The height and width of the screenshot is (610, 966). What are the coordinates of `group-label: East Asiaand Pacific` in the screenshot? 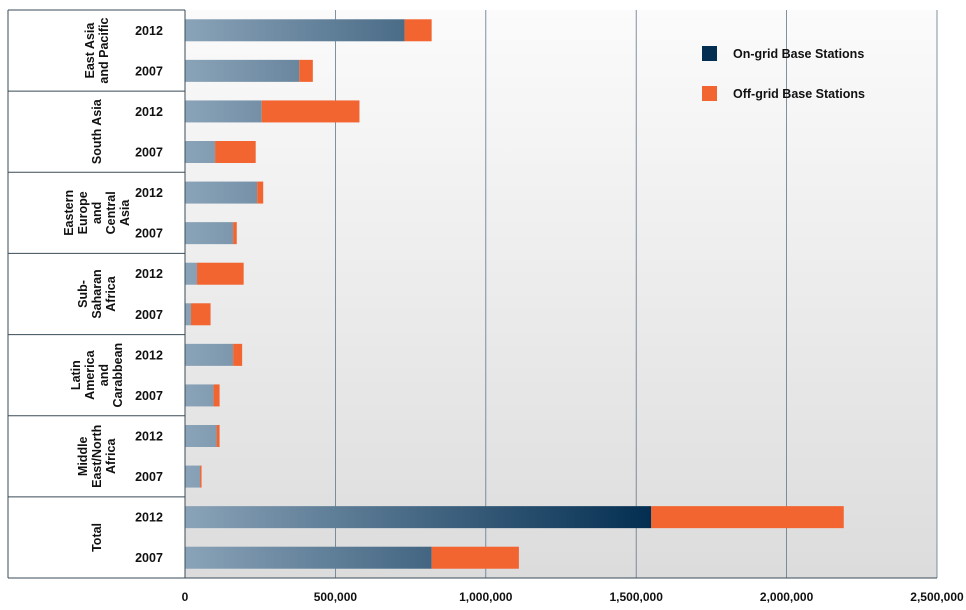 It's located at (97, 51).